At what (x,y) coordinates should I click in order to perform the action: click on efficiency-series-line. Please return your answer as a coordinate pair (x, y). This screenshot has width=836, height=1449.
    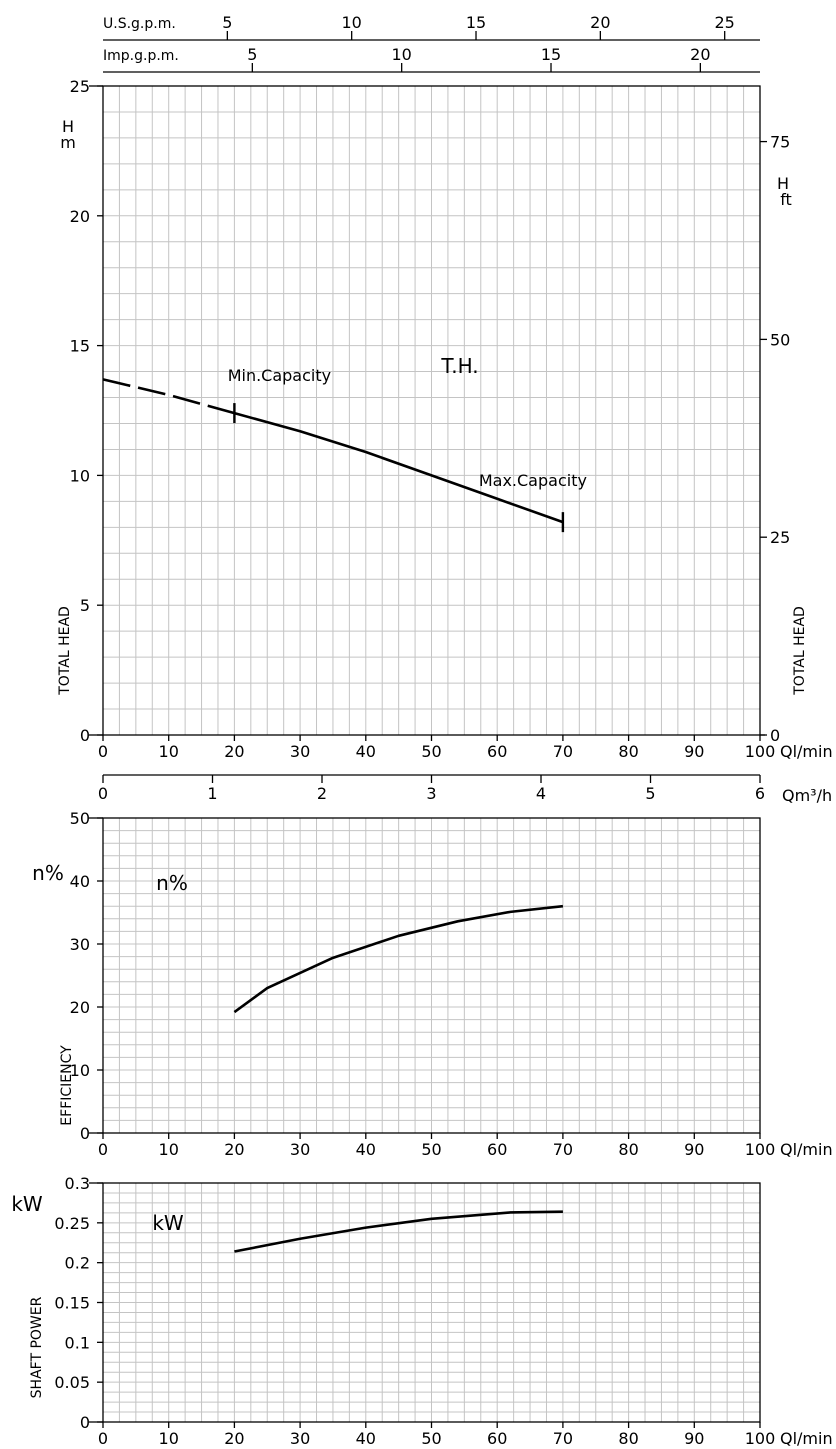
    Looking at the image, I should click on (398, 959).